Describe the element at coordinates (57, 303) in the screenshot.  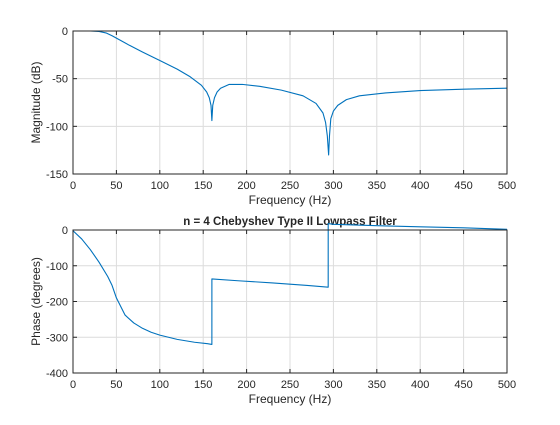
I see `phase-y-tick-label: -200` at that location.